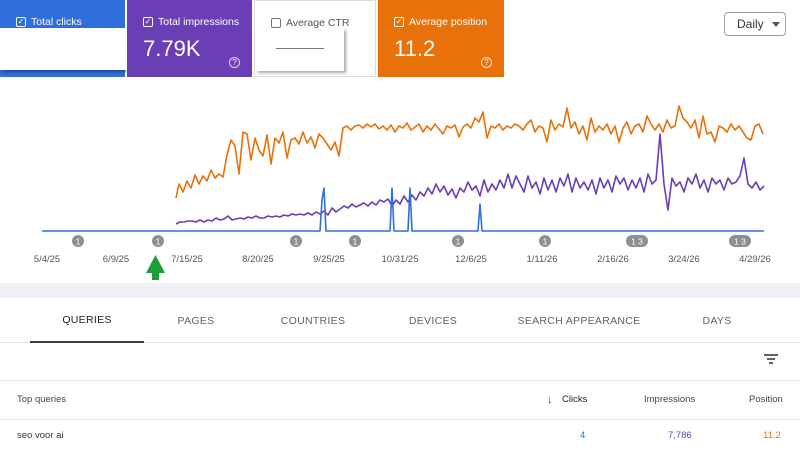  I want to click on x-tick-label: 6/9/25, so click(116, 259).